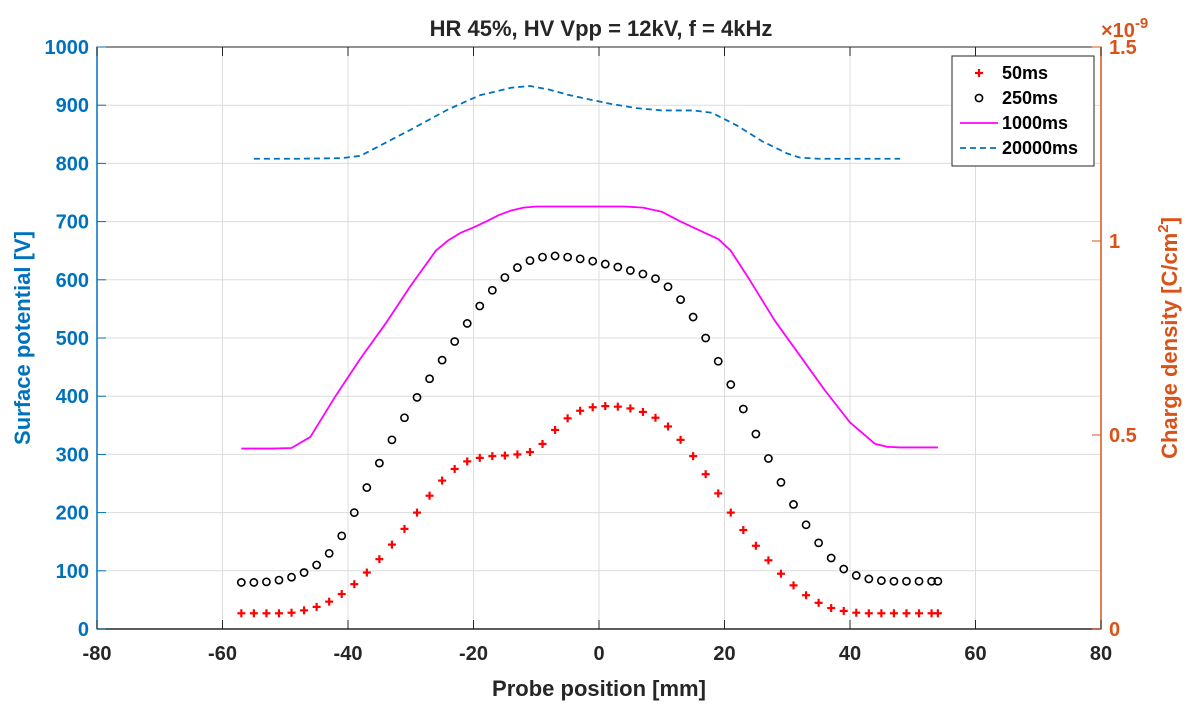 The width and height of the screenshot is (1195, 704). What do you see at coordinates (83, 630) in the screenshot?
I see `y-tick-label-left: 0` at bounding box center [83, 630].